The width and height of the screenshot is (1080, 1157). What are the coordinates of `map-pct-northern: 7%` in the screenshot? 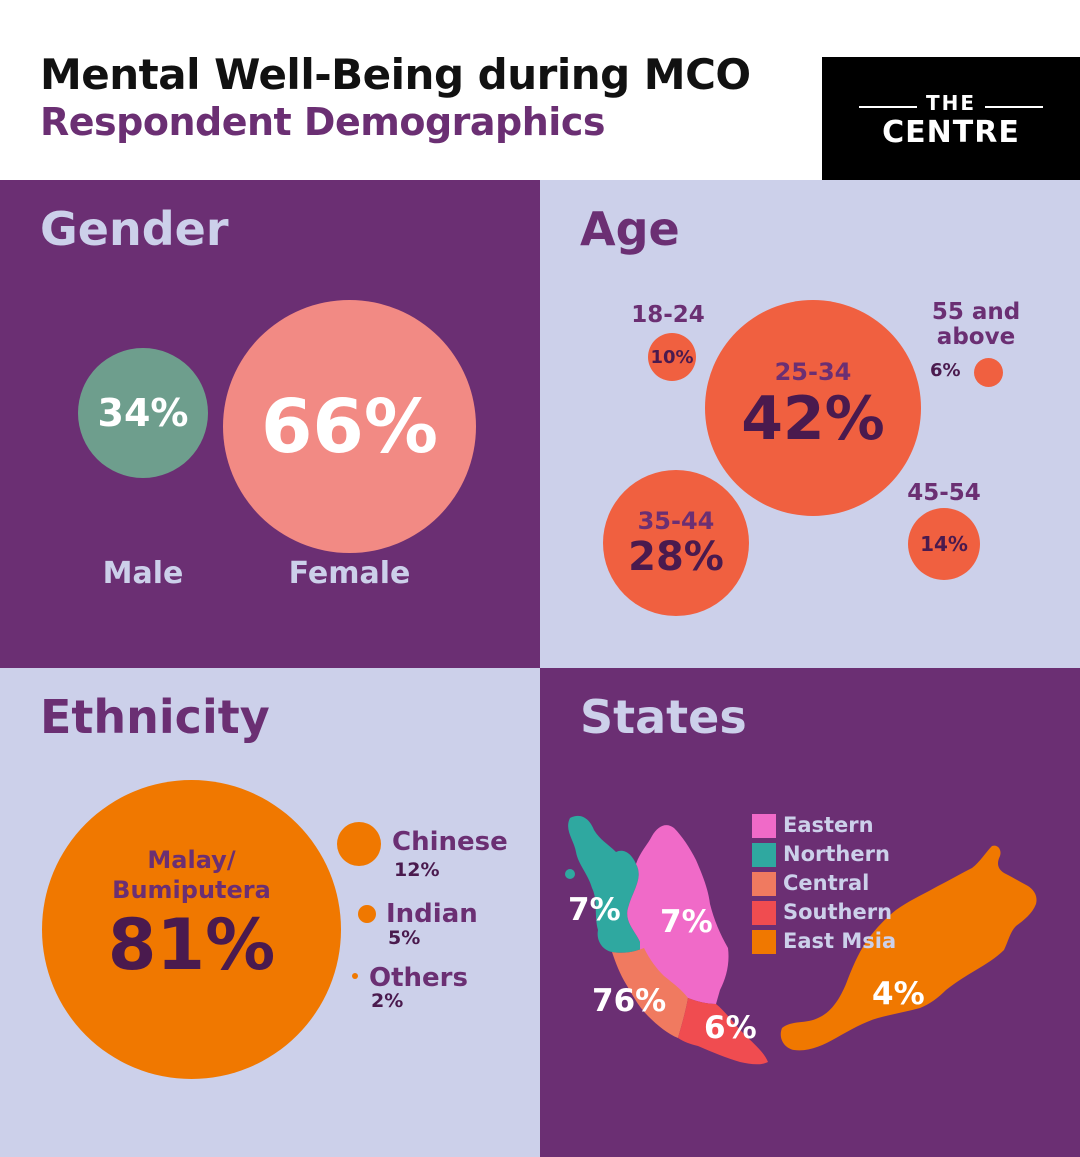 It's located at (594, 910).